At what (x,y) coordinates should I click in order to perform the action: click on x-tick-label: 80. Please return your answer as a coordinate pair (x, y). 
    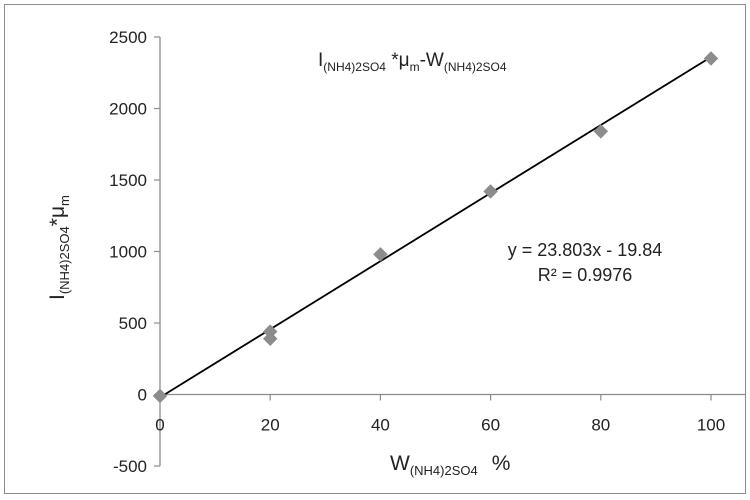
    Looking at the image, I should click on (600, 425).